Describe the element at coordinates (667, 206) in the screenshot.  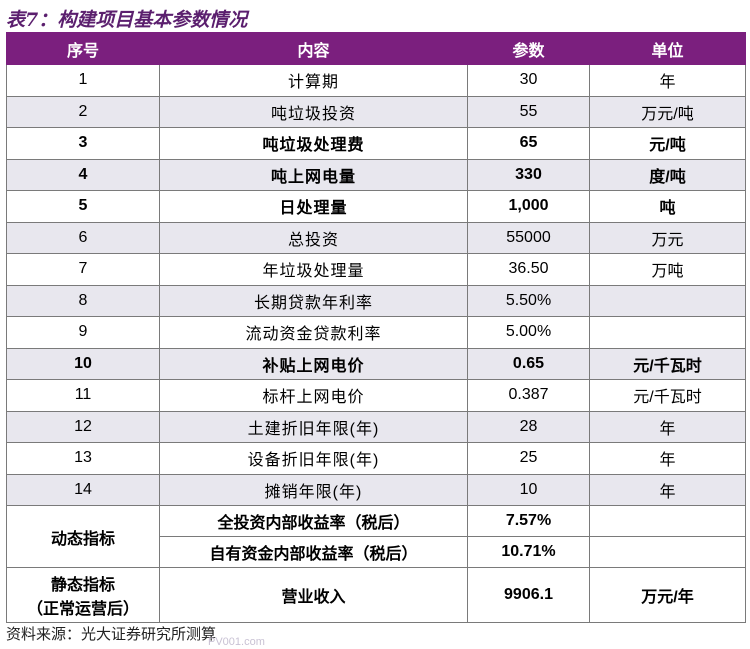
I see `cell: 吨` at that location.